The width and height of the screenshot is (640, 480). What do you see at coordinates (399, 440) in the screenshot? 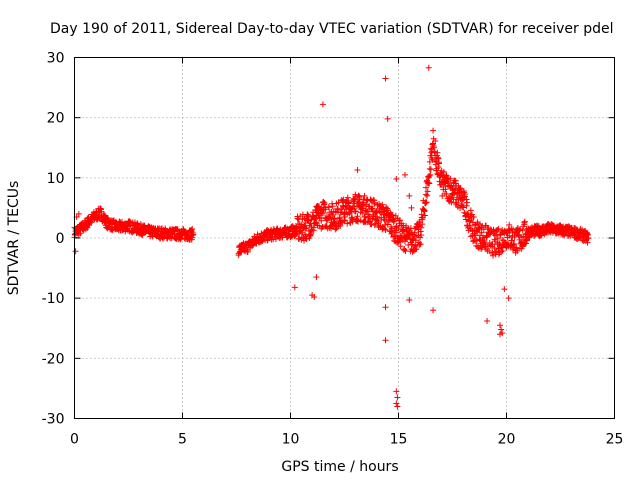
I see `x-tick-label: 15` at bounding box center [399, 440].